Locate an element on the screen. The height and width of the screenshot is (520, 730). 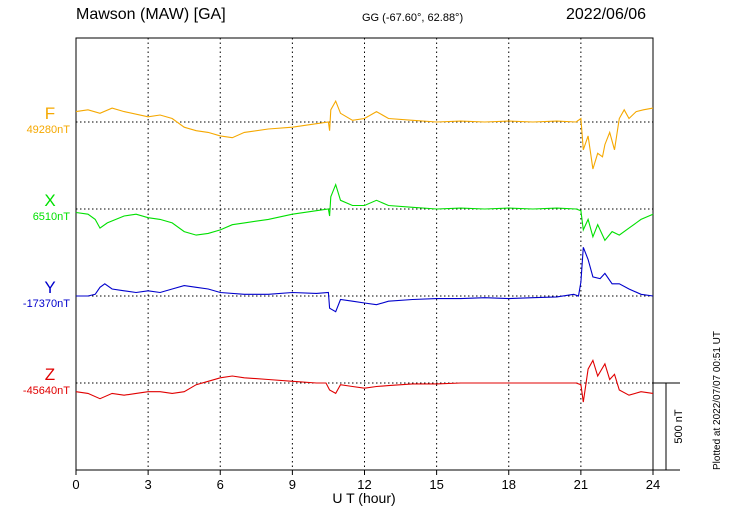
series-line-f is located at coordinates (364, 134).